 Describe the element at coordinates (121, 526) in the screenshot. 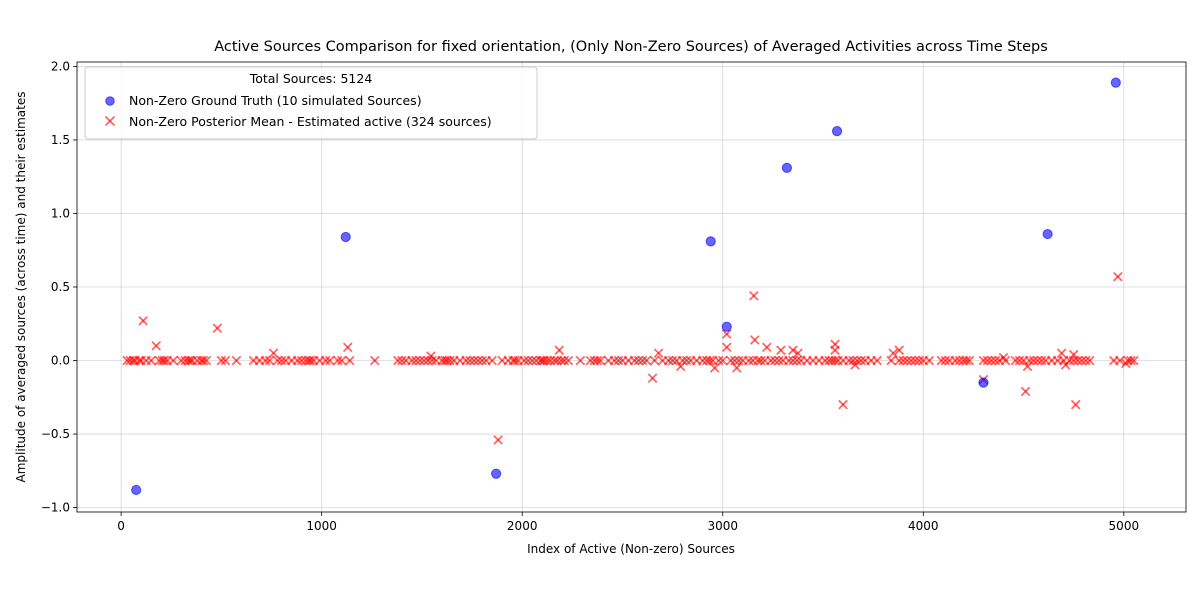

I see `x-tick-label: 0` at that location.